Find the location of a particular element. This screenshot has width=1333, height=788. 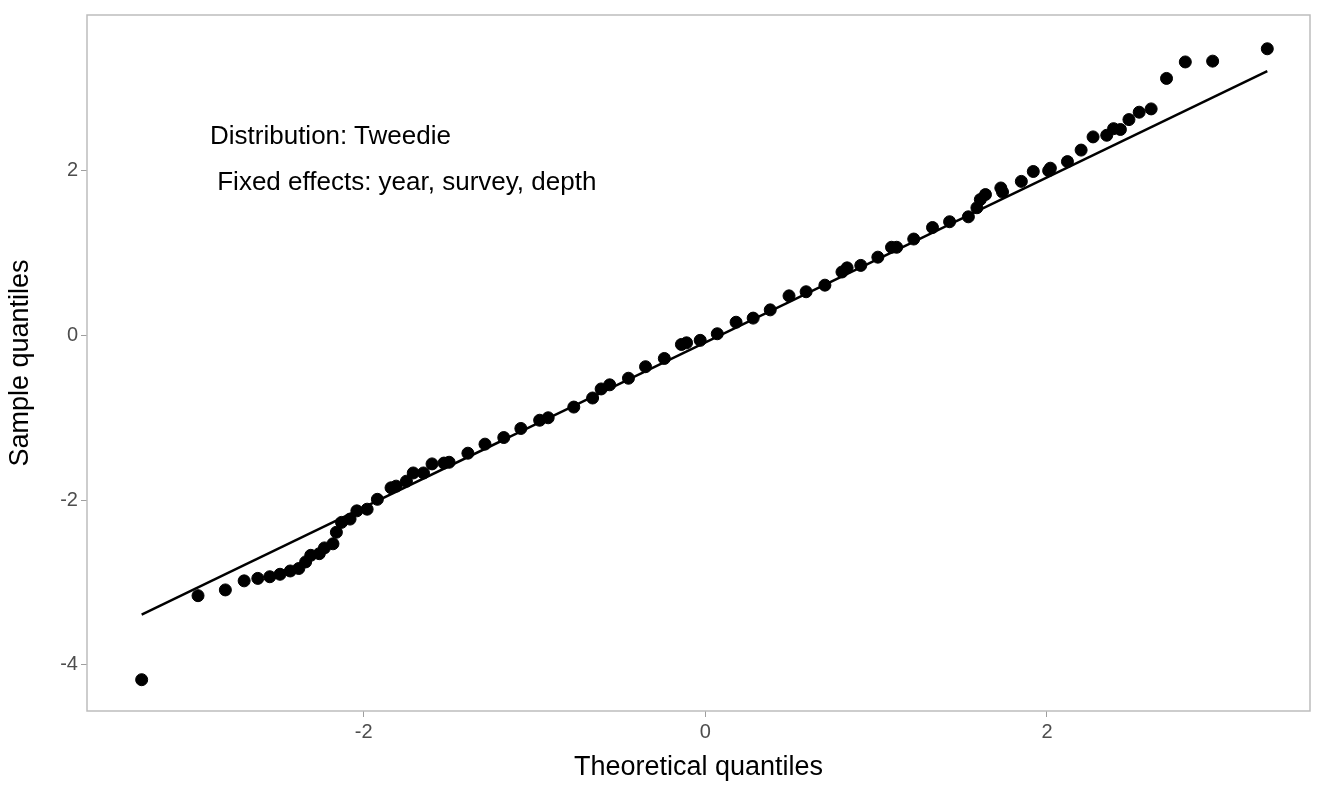

y-tick-label: -4 is located at coordinates (69, 663).